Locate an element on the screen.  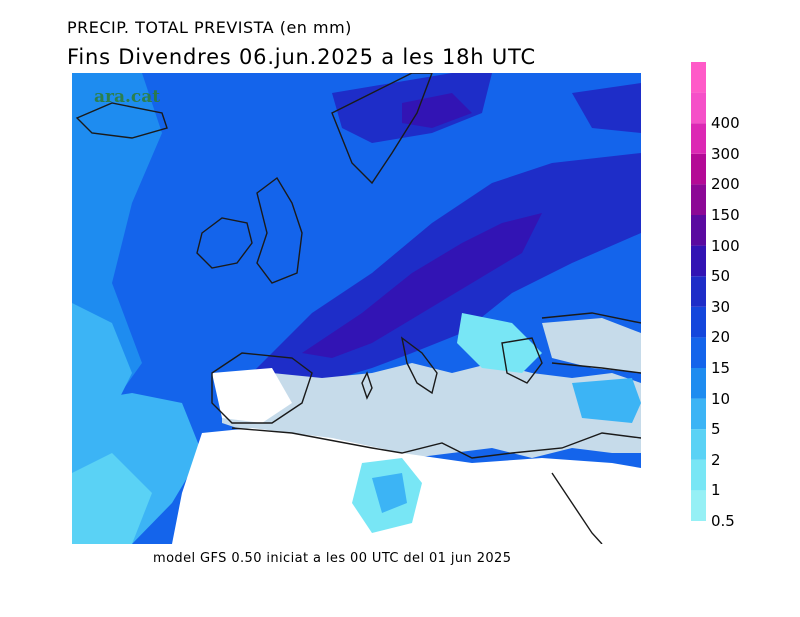
ara-cat-watermark: ara.cat is located at coordinates (127, 97).